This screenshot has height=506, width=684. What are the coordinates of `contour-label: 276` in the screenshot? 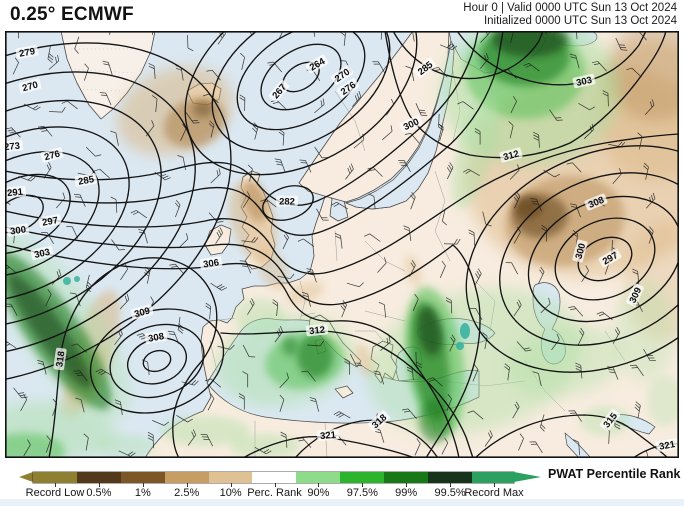 It's located at (52, 155).